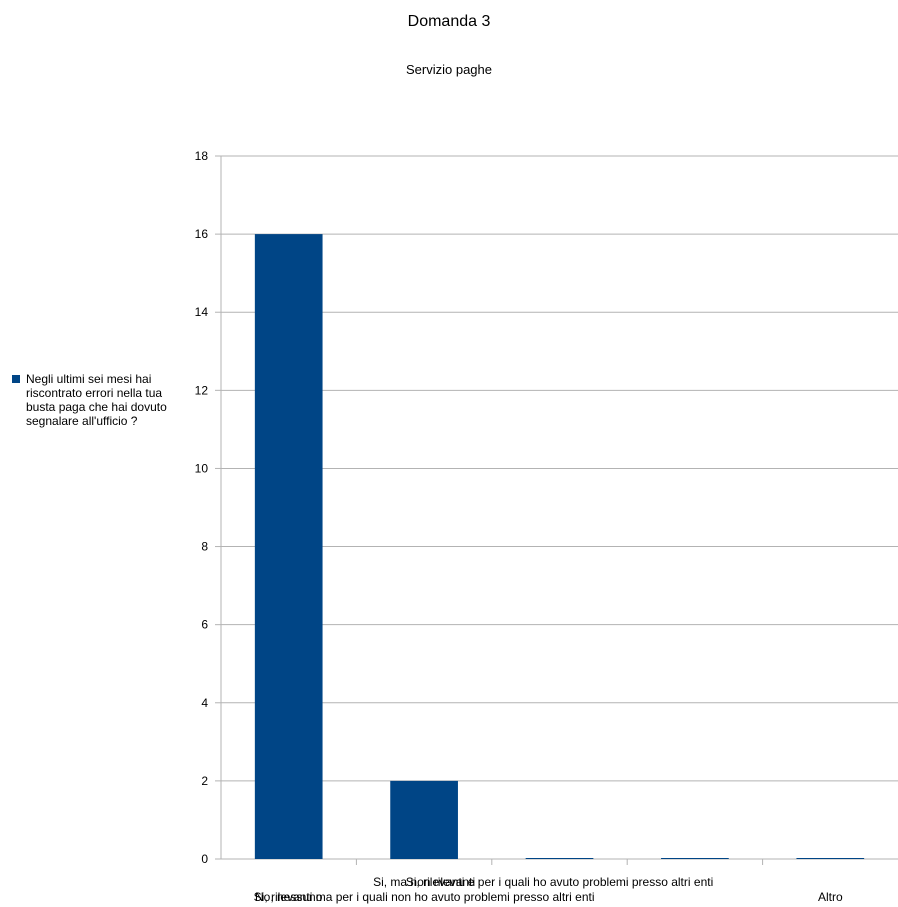 The height and width of the screenshot is (907, 898). Describe the element at coordinates (202, 468) in the screenshot. I see `y-tick-label: 10` at that location.